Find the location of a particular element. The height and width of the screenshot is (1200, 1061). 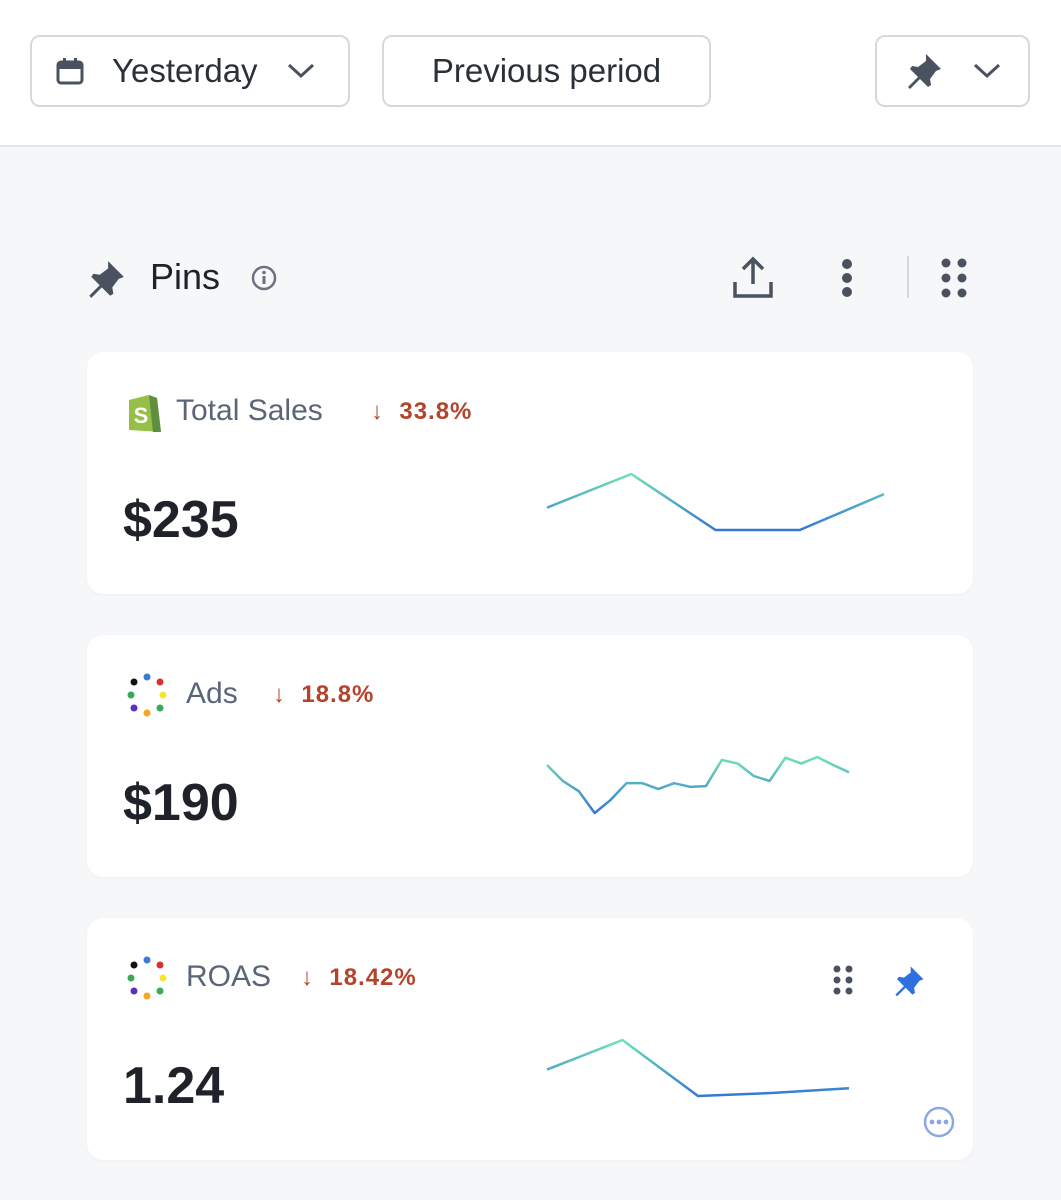

metric-label: Total Sales is located at coordinates (249, 410).